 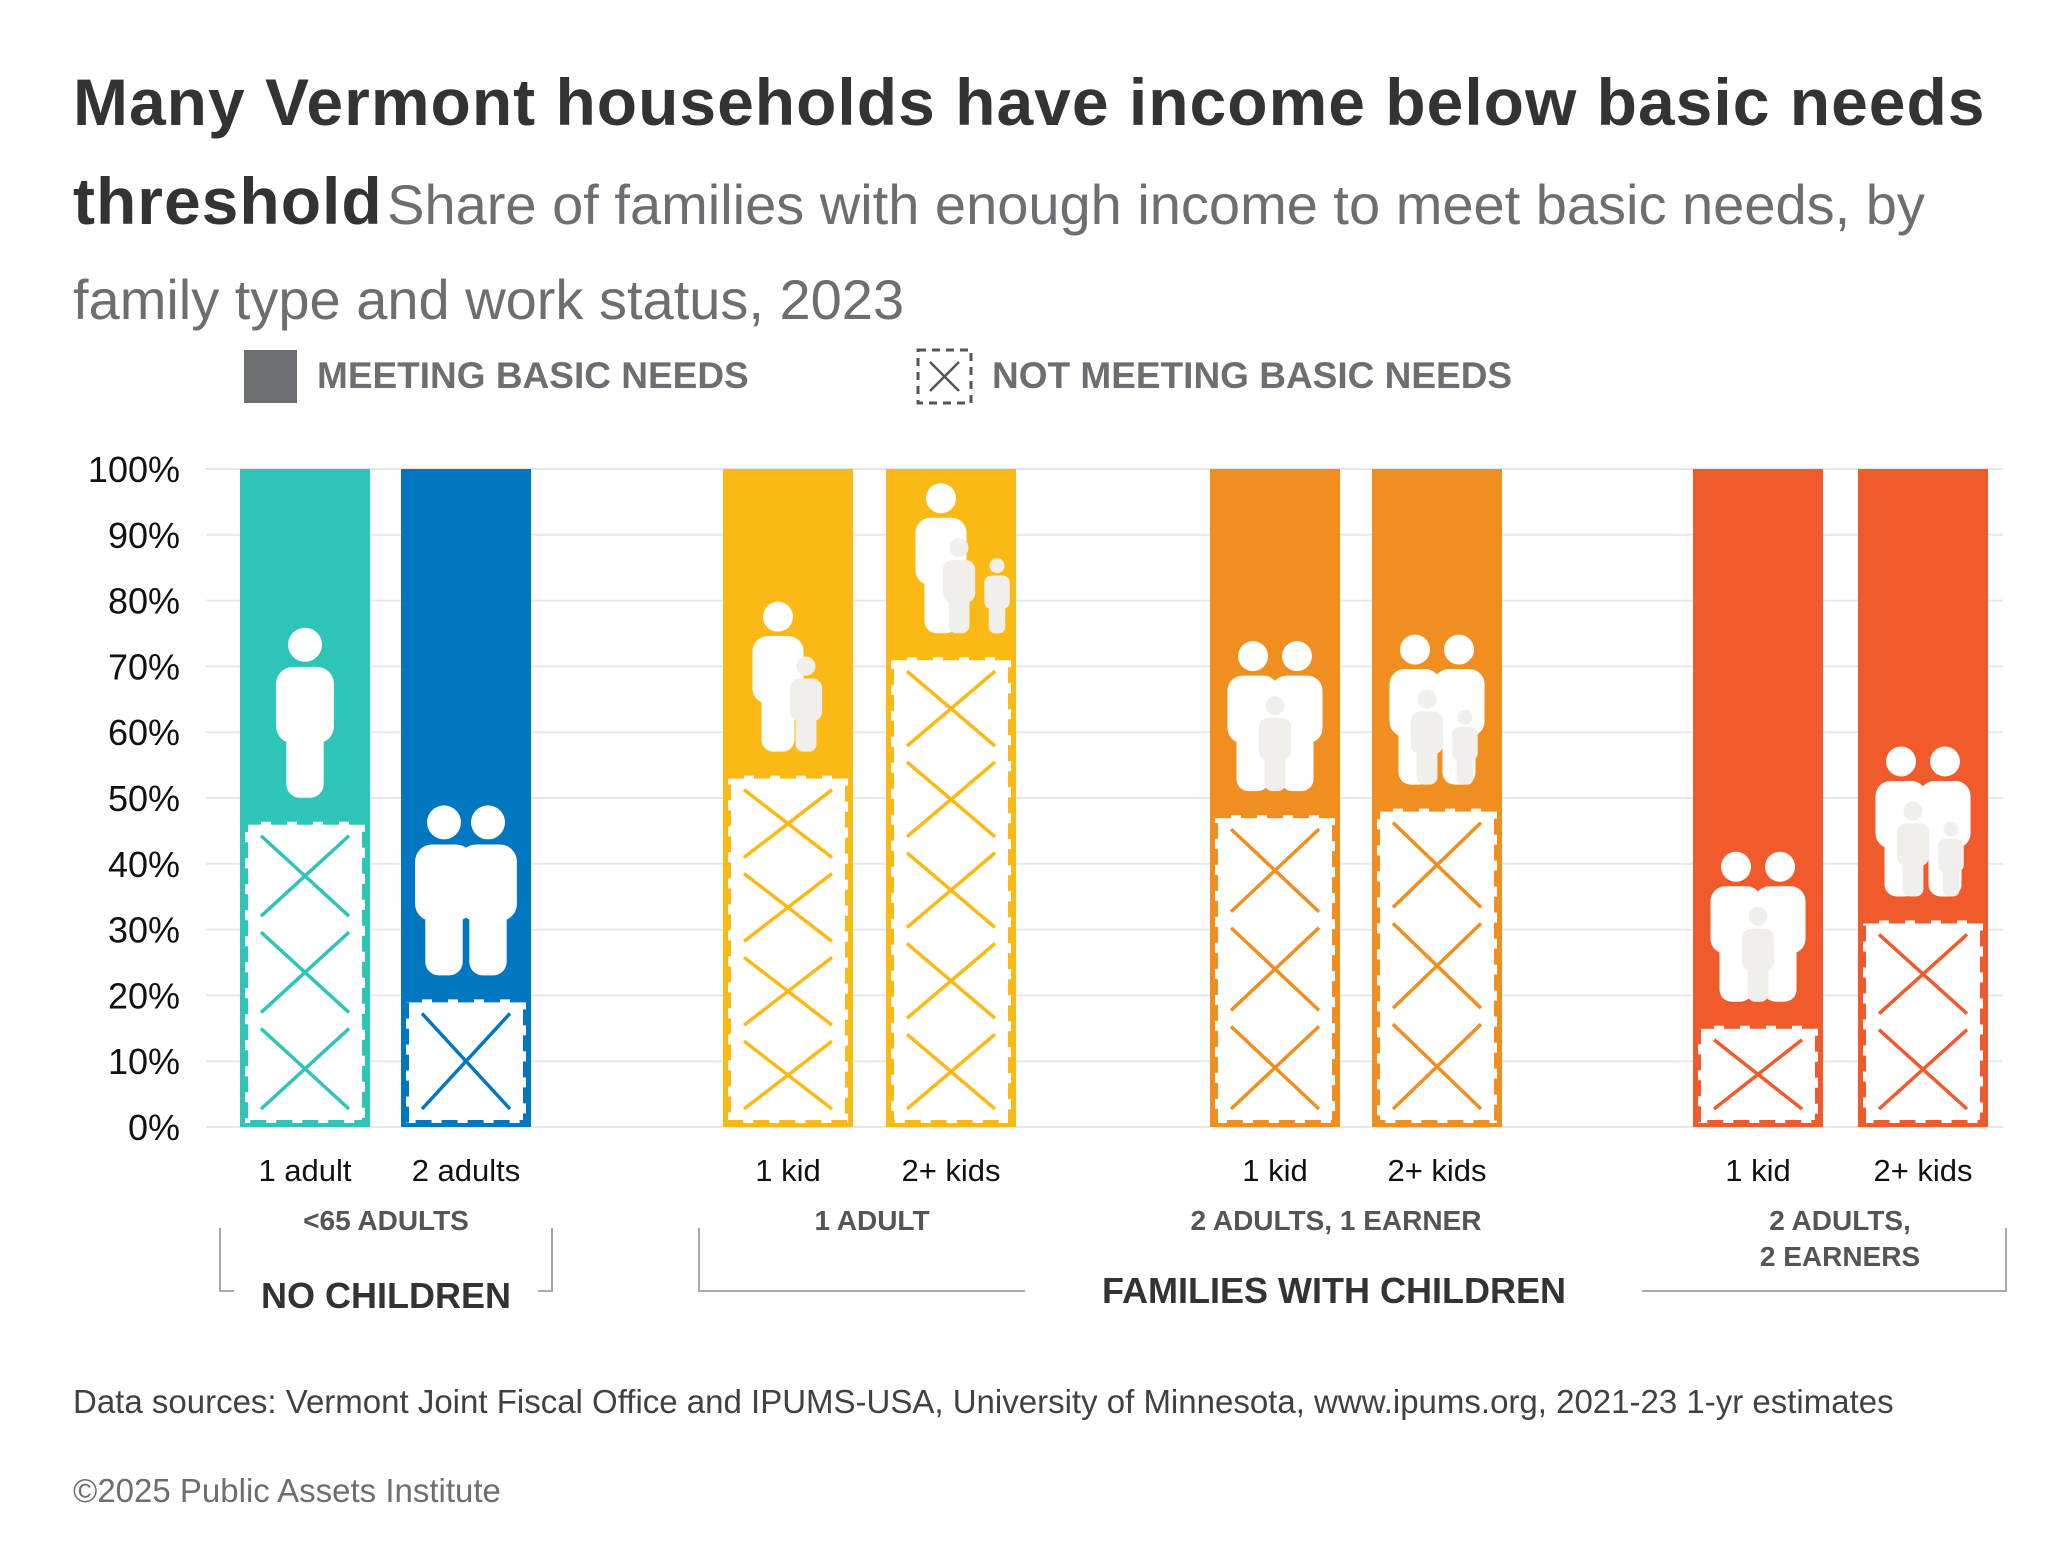 I want to click on category-label: 1 adult, so click(x=304, y=1170).